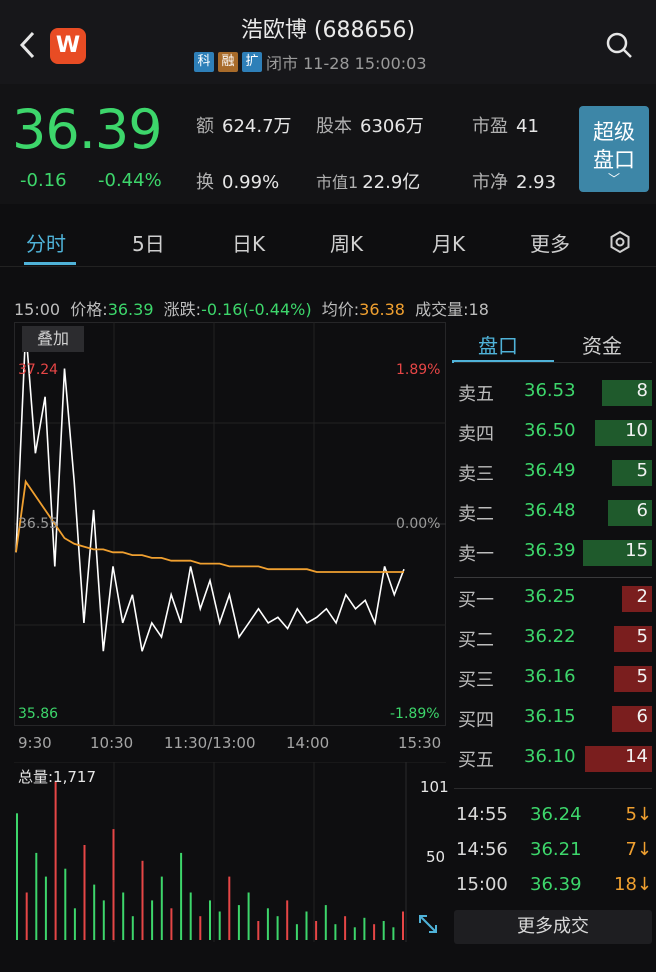  Describe the element at coordinates (620, 242) in the screenshot. I see `settings-icon` at that location.